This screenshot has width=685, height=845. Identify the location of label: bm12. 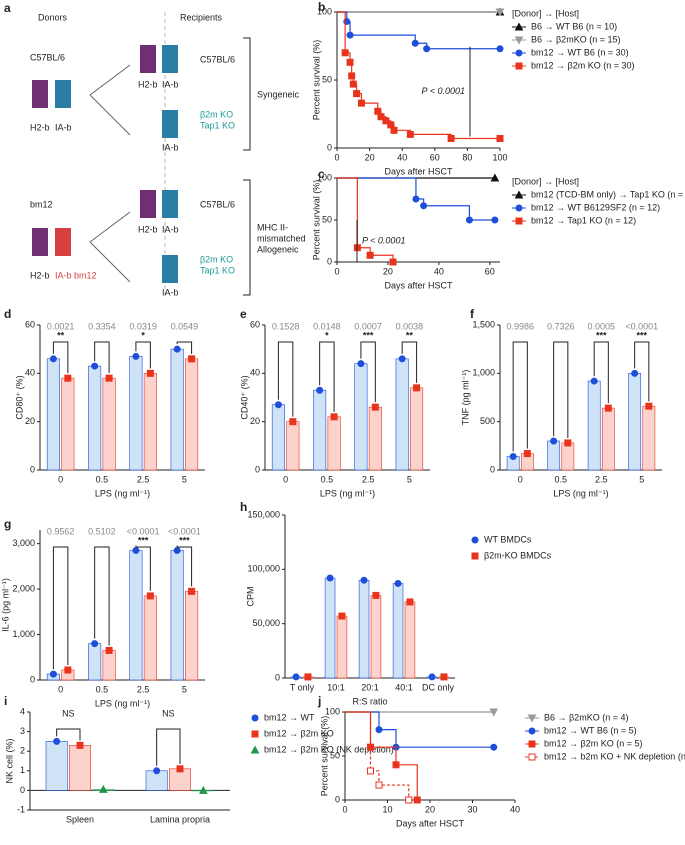
(41, 204).